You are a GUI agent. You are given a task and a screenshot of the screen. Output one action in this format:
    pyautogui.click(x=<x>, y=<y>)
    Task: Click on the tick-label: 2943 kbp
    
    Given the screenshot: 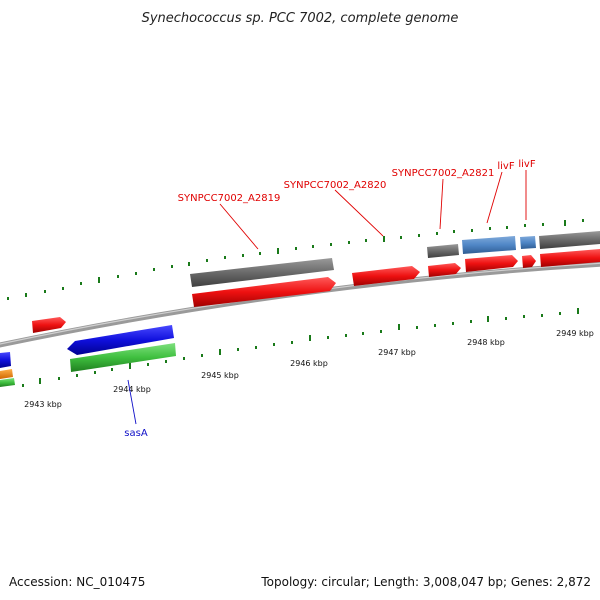 What is the action you would take?
    pyautogui.click(x=43, y=404)
    